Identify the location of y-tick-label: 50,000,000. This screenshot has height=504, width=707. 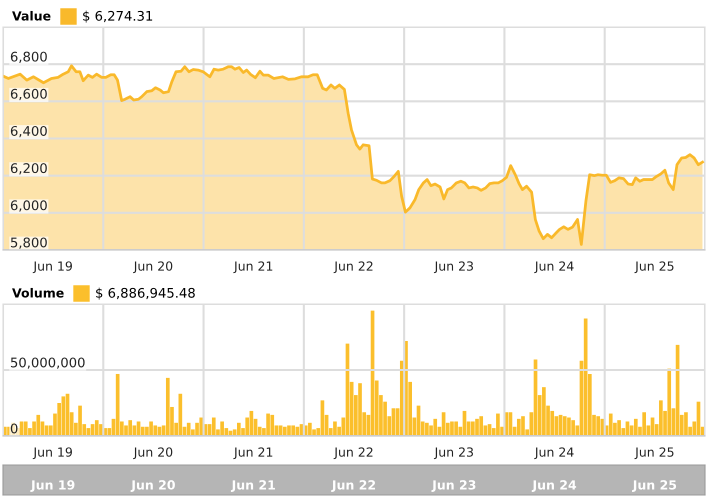
(47, 363).